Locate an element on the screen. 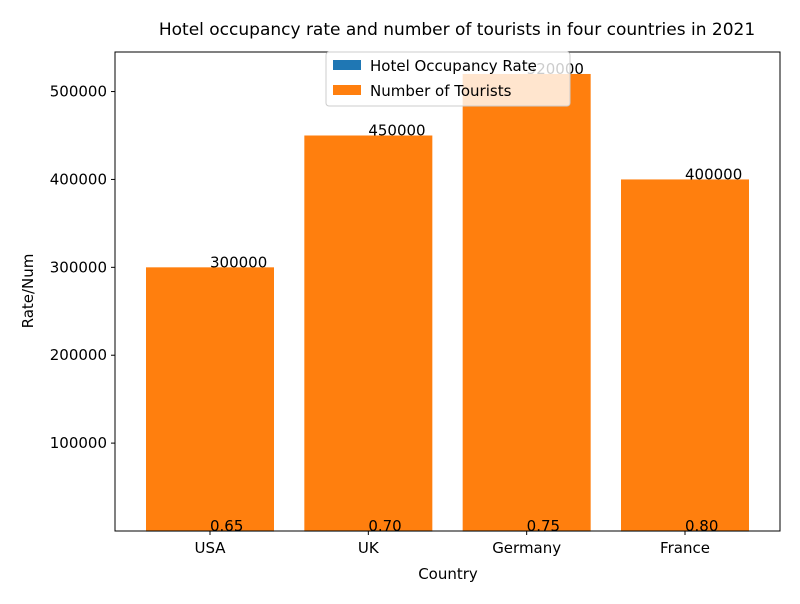 The image size is (800, 604). data-label-number-of-tourists-uk: 450000 is located at coordinates (396, 130).